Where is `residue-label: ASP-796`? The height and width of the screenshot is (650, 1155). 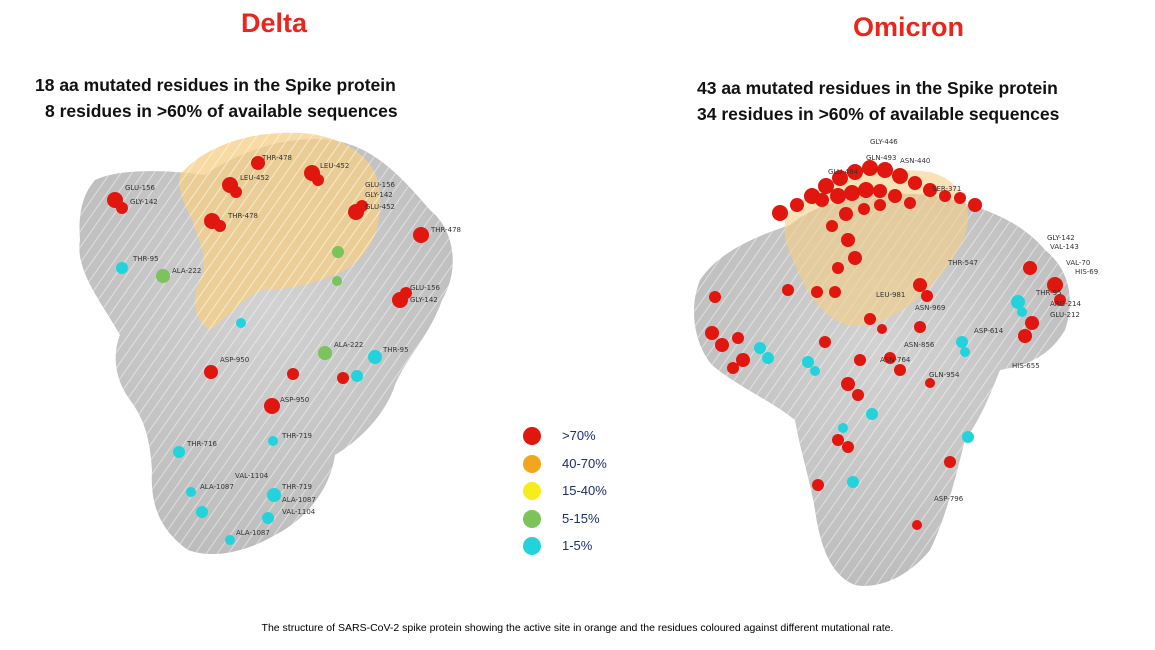
residue-label: ASP-796 is located at coordinates (949, 499).